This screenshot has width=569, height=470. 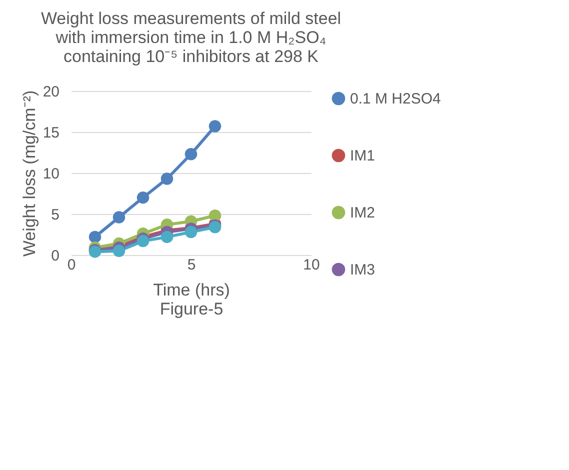 I want to click on y-tick-label: 5, so click(x=55, y=215).